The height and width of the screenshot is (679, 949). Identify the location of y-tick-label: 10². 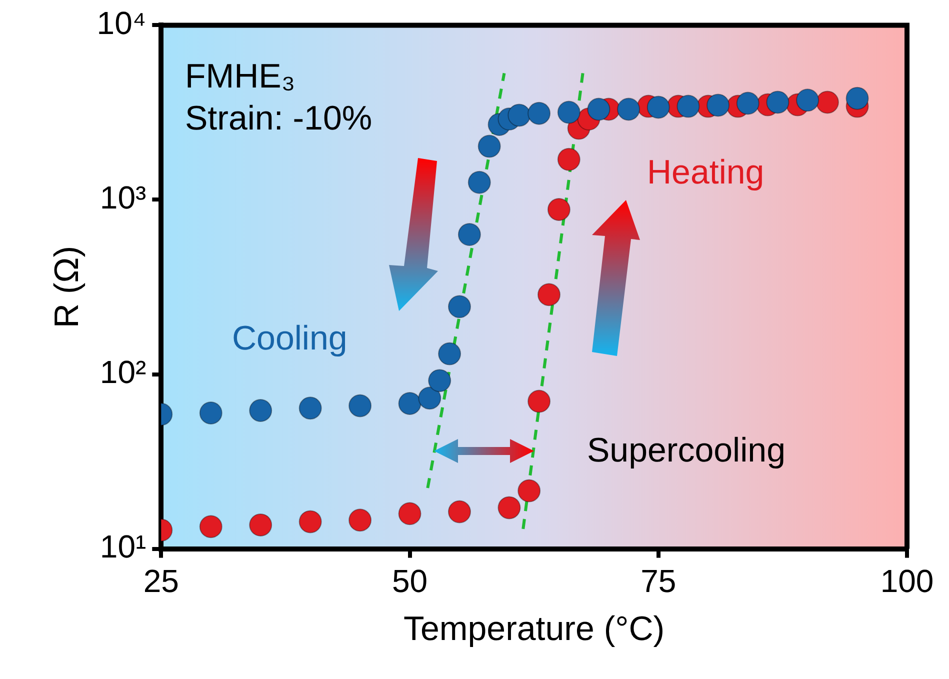
(123, 372).